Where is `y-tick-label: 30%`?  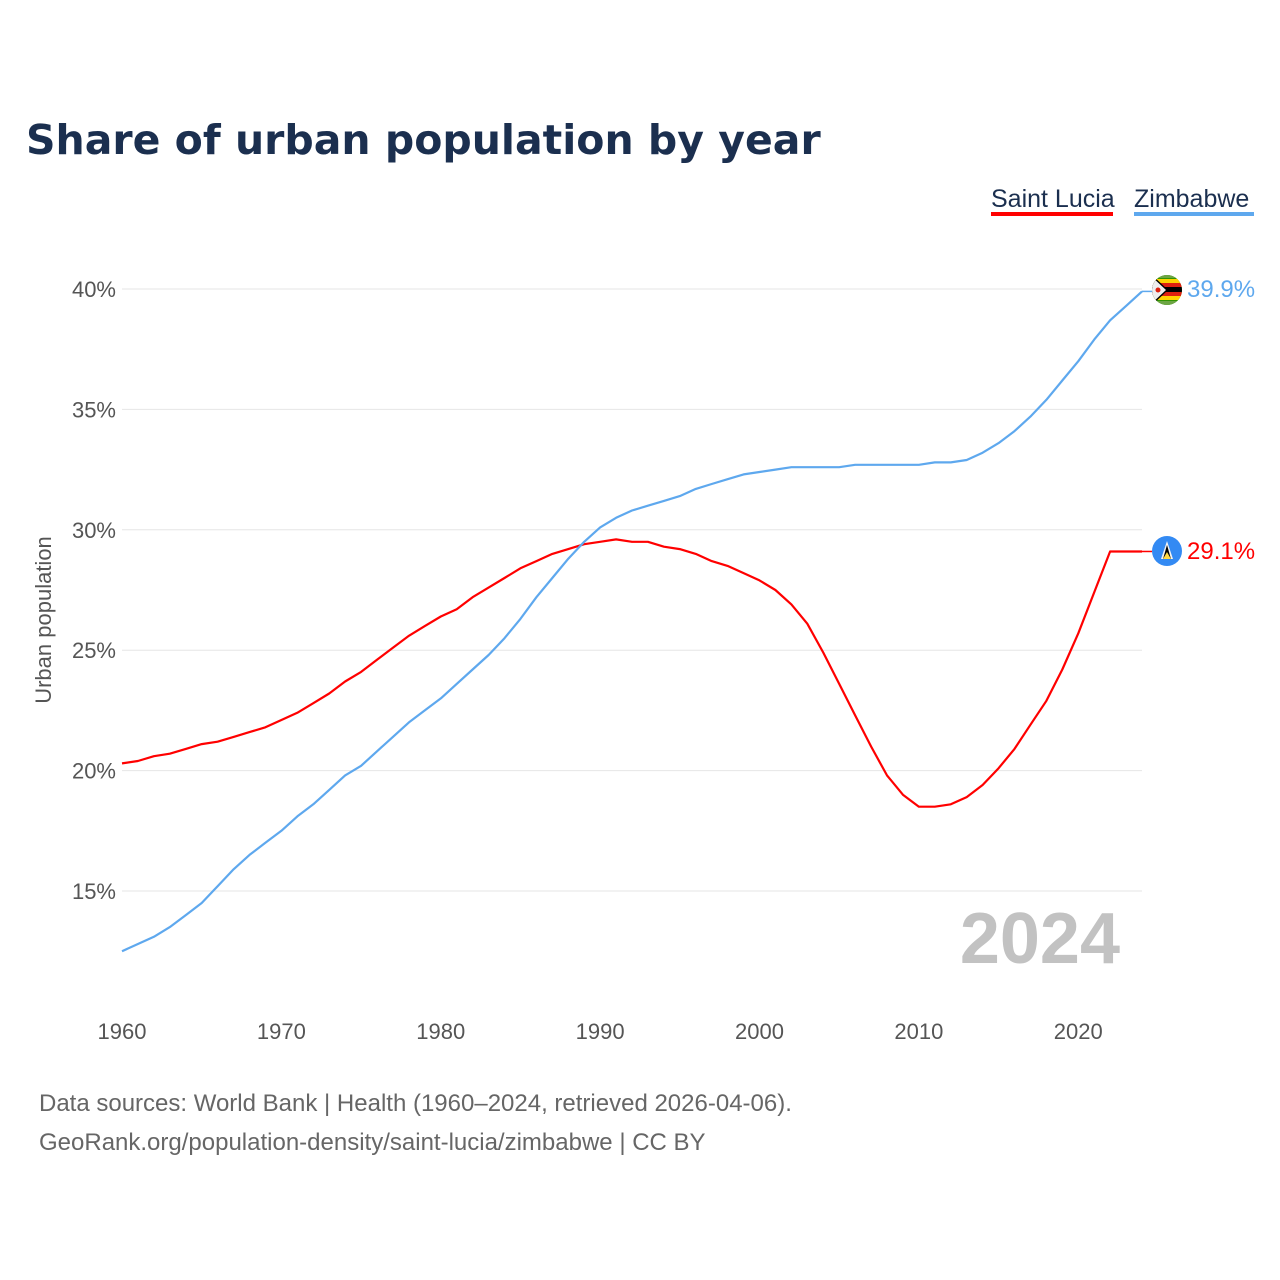 y-tick-label: 30% is located at coordinates (94, 530).